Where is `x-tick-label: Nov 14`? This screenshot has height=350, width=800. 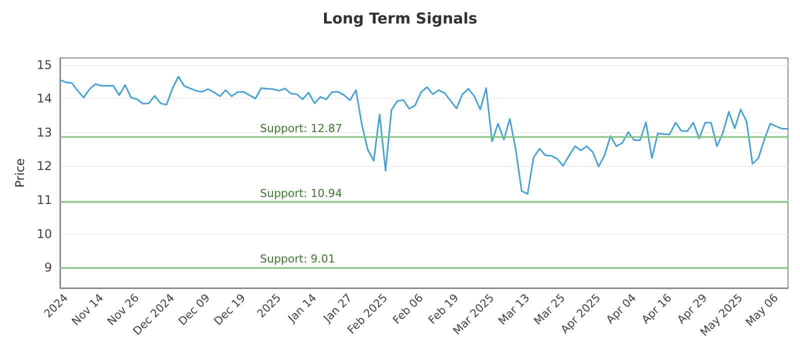 x-tick-label: Nov 14 is located at coordinates (87, 309).